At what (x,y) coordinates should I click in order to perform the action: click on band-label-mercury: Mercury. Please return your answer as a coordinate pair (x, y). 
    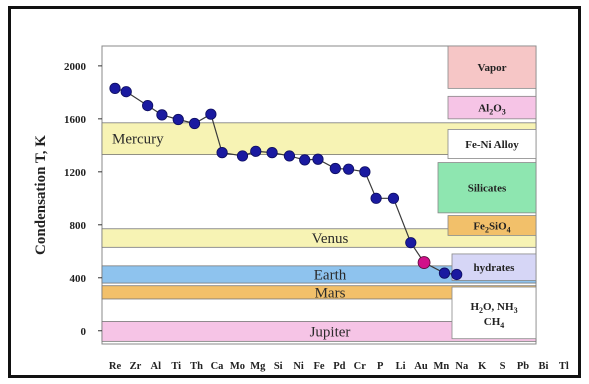
    Looking at the image, I should click on (138, 140).